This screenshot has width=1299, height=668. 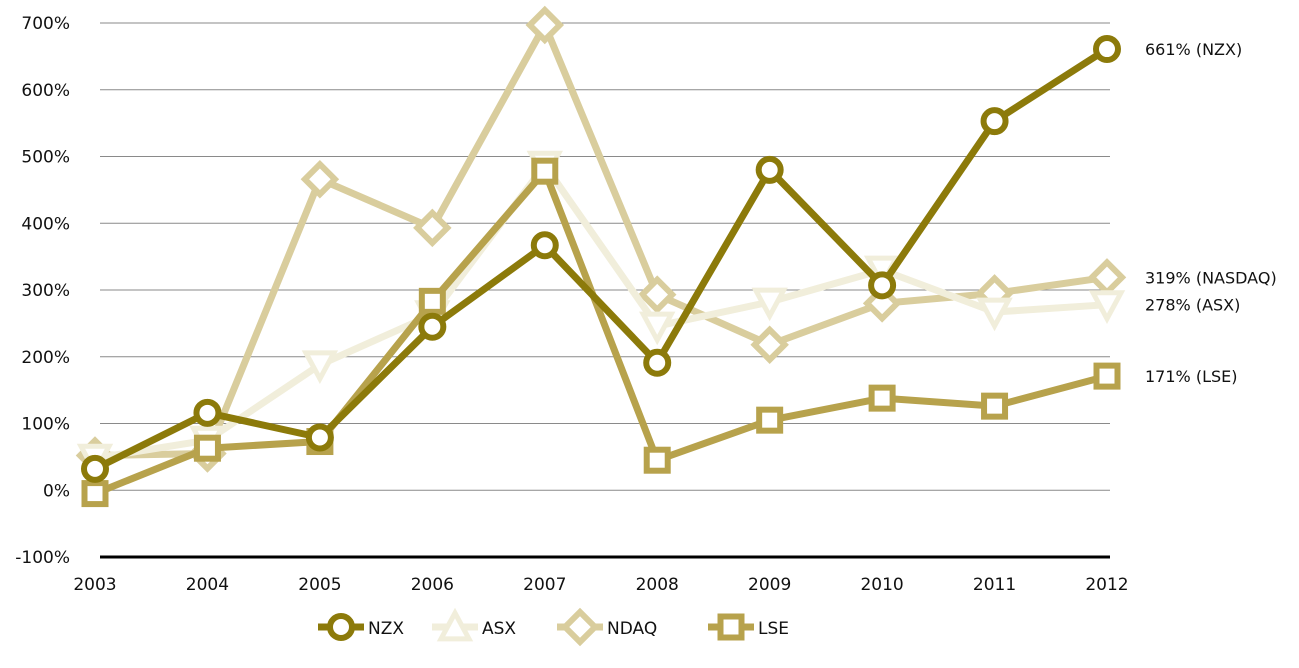 What do you see at coordinates (56, 491) in the screenshot?
I see `y-tick-label: 0%` at bounding box center [56, 491].